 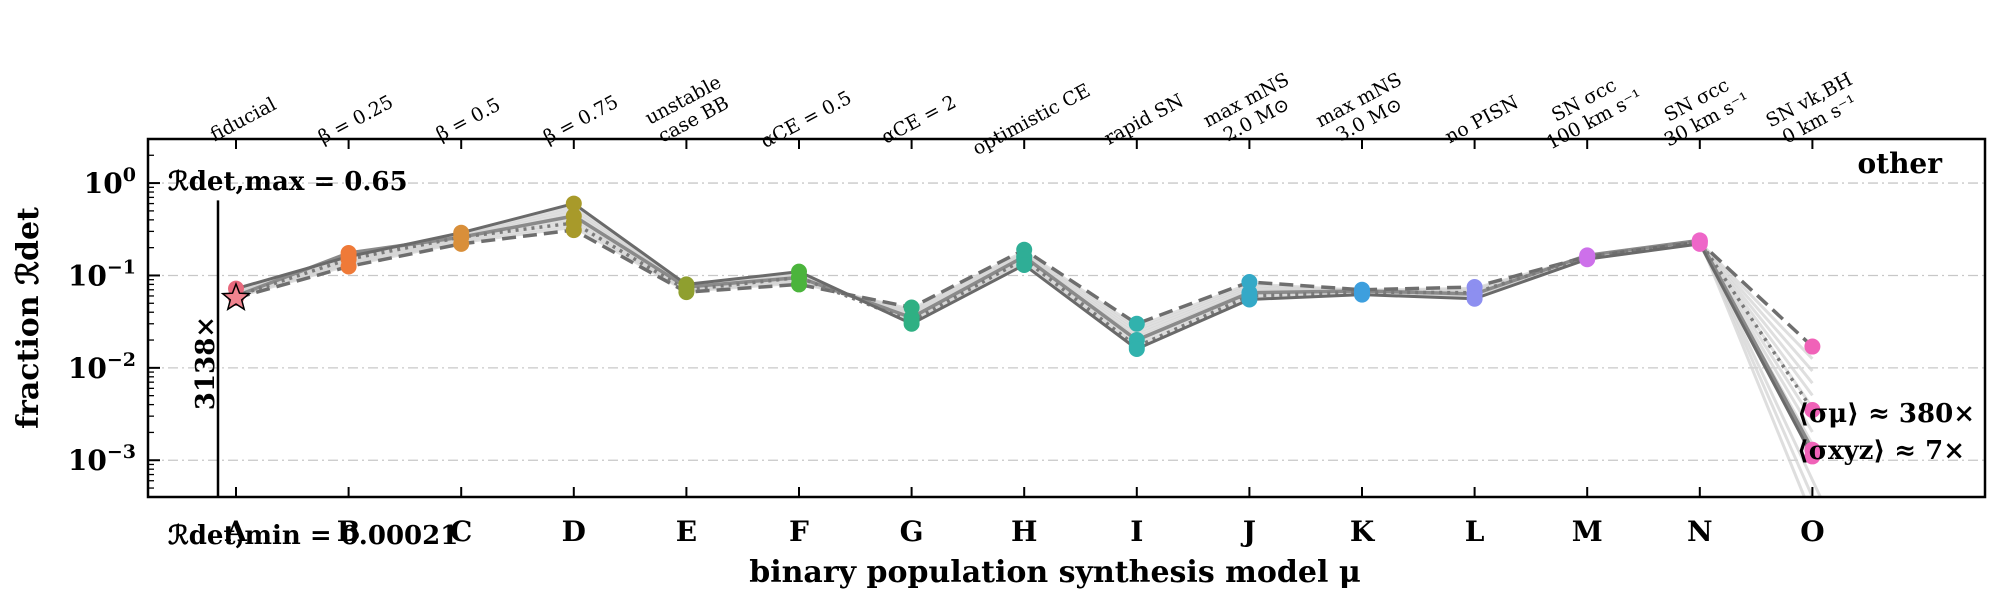 What do you see at coordinates (236, 531) in the screenshot?
I see `x-tick-label: A` at bounding box center [236, 531].